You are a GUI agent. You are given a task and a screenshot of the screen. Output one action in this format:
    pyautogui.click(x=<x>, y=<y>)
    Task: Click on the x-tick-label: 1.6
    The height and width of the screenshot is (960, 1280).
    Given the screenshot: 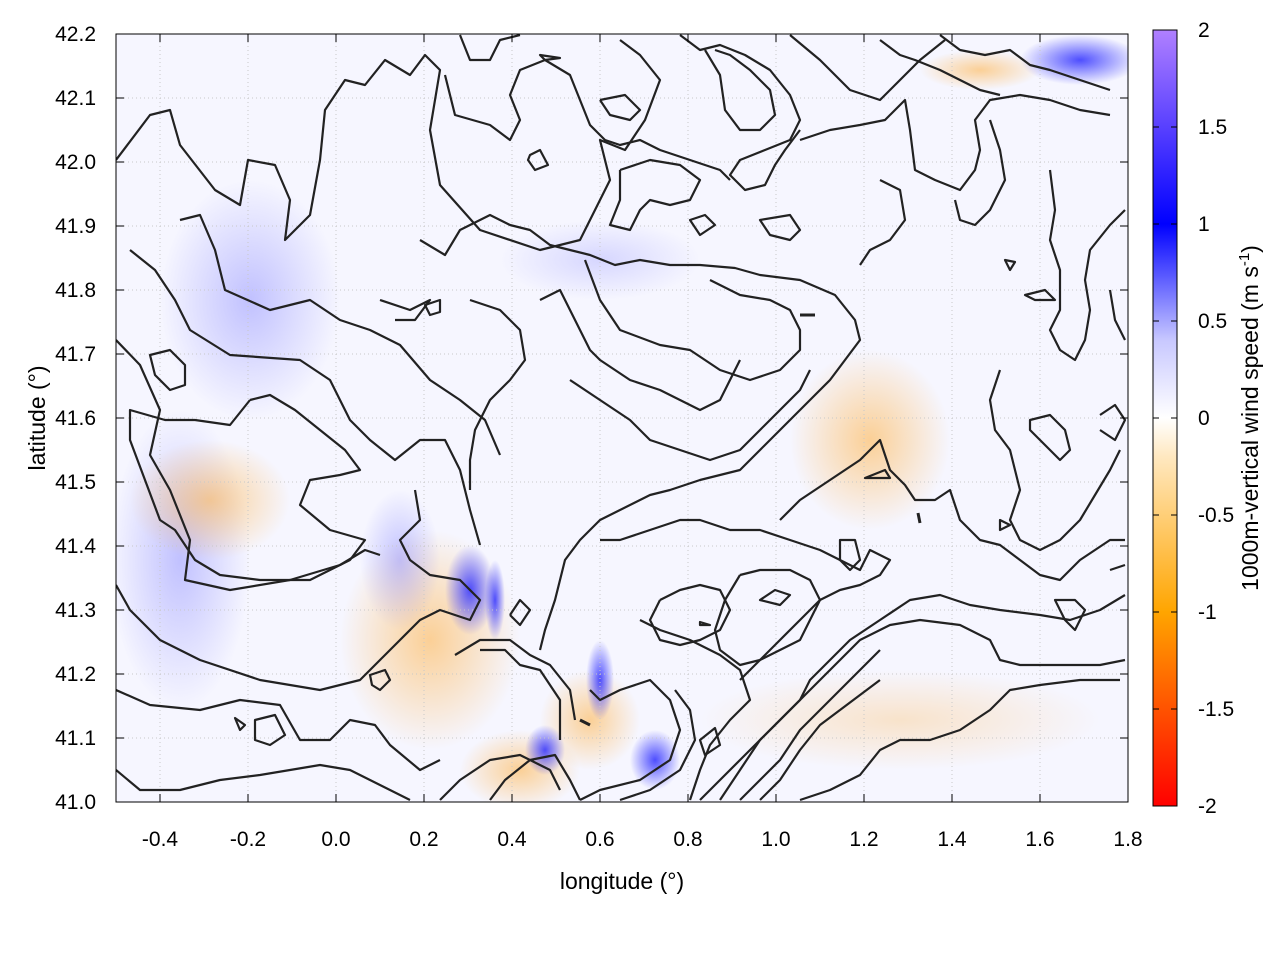 What is the action you would take?
    pyautogui.click(x=1039, y=839)
    